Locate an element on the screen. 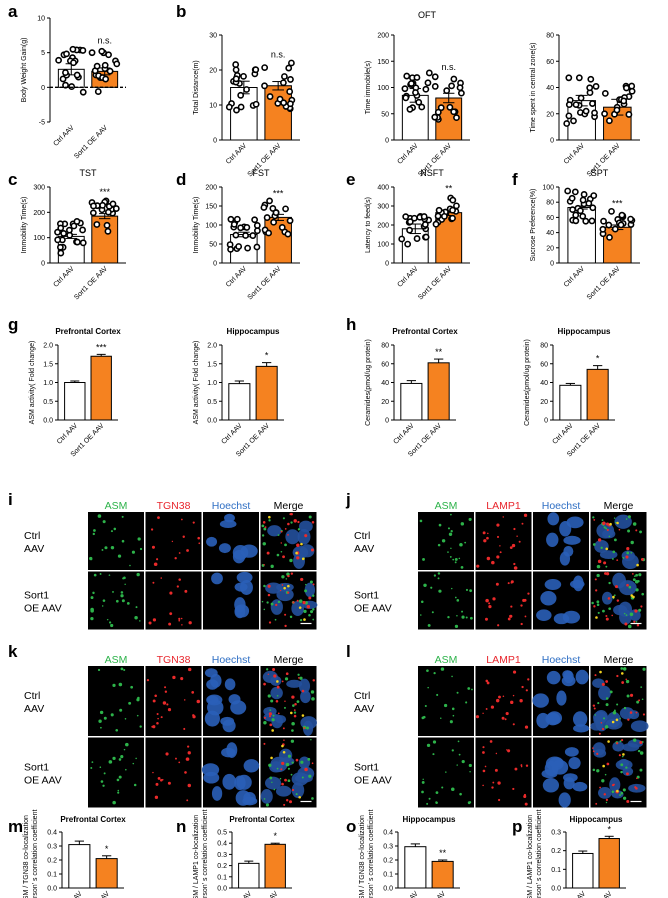 The width and height of the screenshot is (668, 898). channel-label: ASM is located at coordinates (116, 660).